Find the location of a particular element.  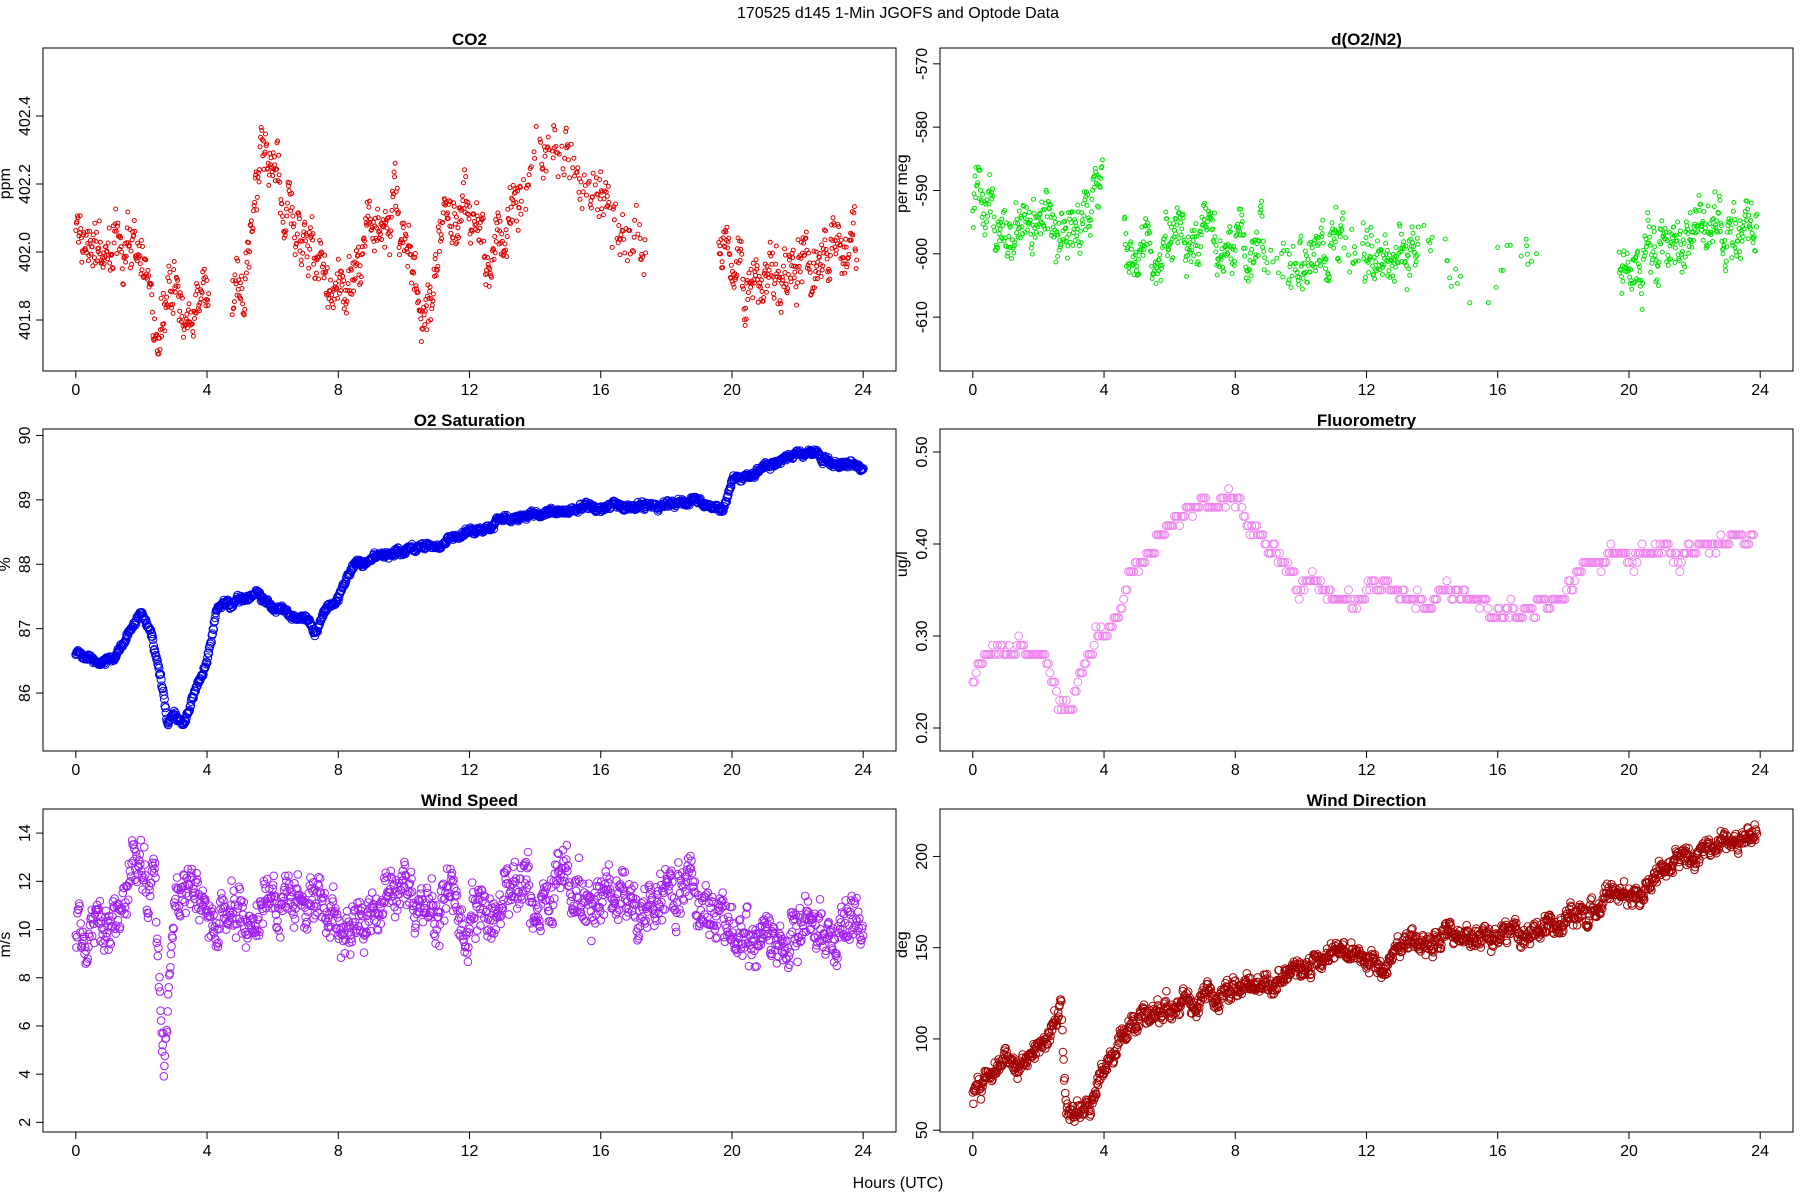

x-tick-label: 8 is located at coordinates (338, 770).